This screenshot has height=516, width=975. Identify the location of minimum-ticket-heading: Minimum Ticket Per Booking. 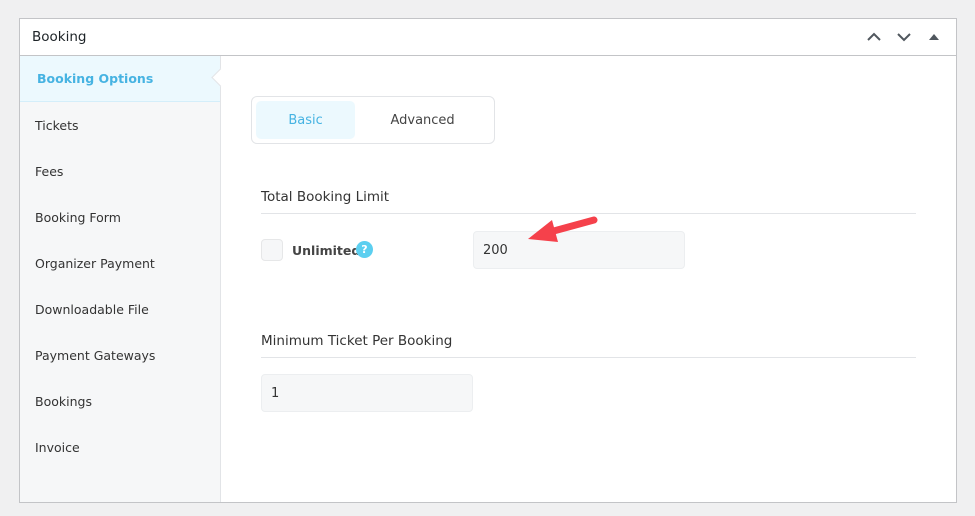
(588, 345).